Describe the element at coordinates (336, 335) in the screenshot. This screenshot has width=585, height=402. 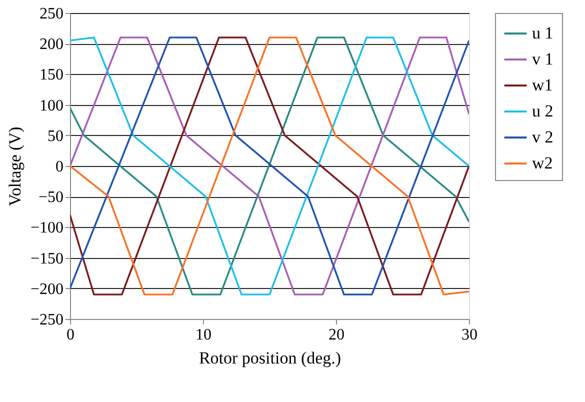
I see `x-tick-label: 20` at that location.